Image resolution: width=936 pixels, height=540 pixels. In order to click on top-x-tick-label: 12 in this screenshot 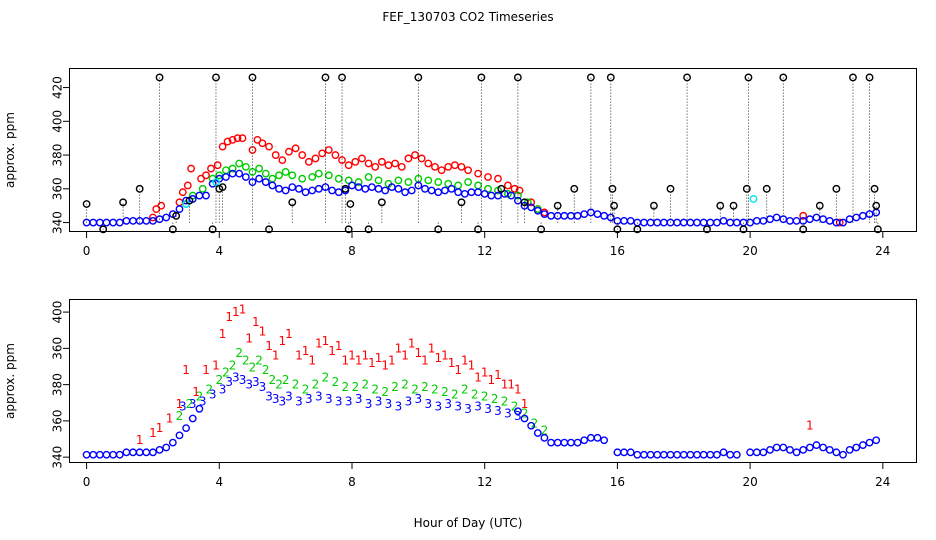, I will do `click(484, 251)`.